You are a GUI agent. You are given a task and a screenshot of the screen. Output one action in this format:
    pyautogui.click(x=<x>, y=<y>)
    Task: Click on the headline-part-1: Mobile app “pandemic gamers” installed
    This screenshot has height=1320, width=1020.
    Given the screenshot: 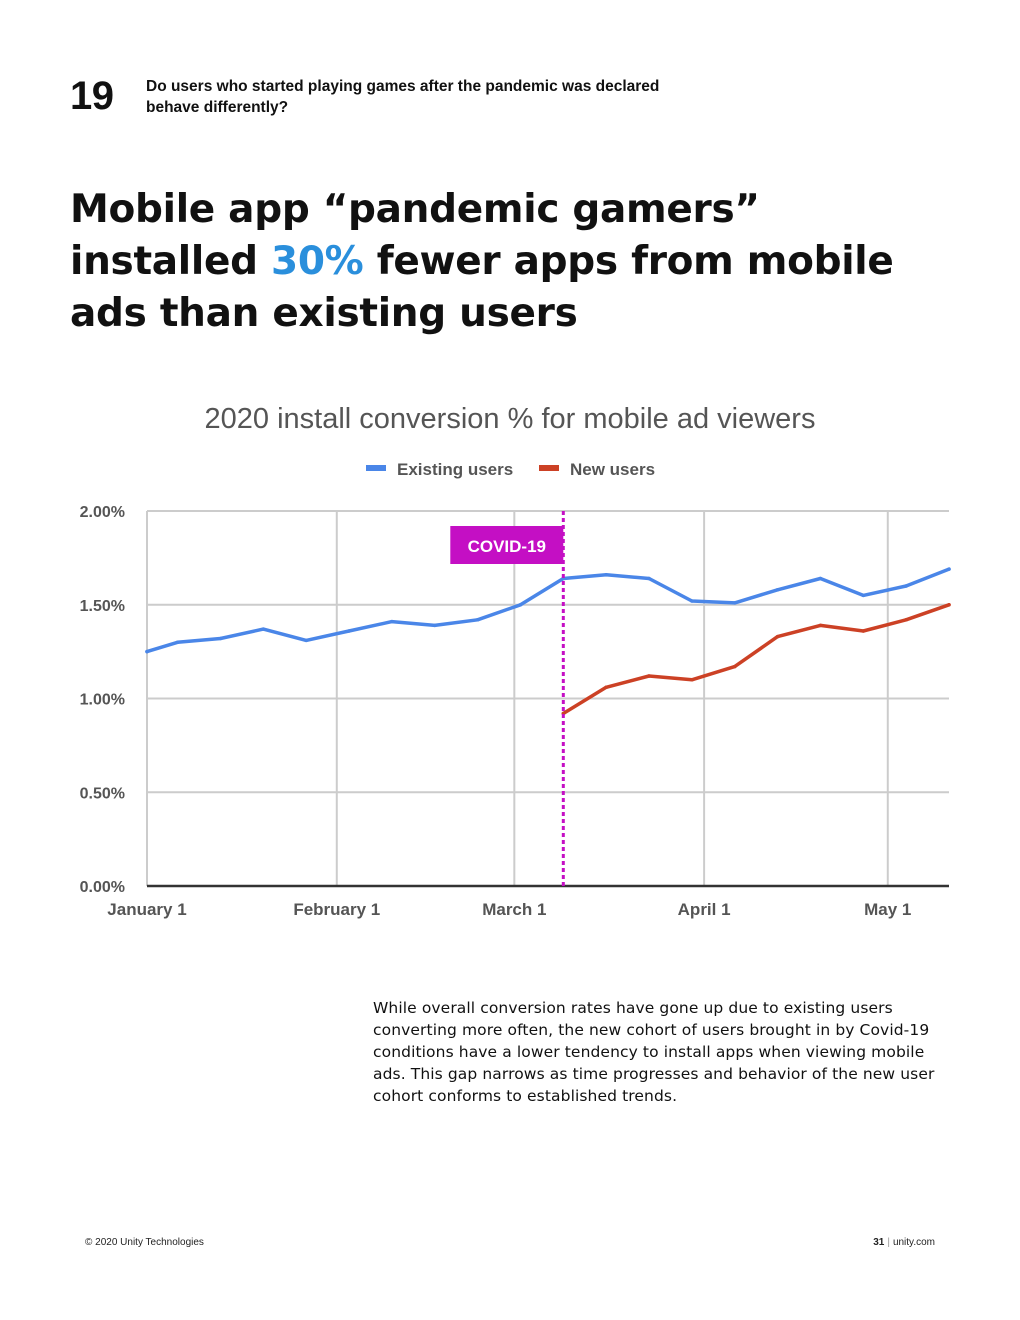 What is the action you would take?
    pyautogui.click(x=415, y=235)
    